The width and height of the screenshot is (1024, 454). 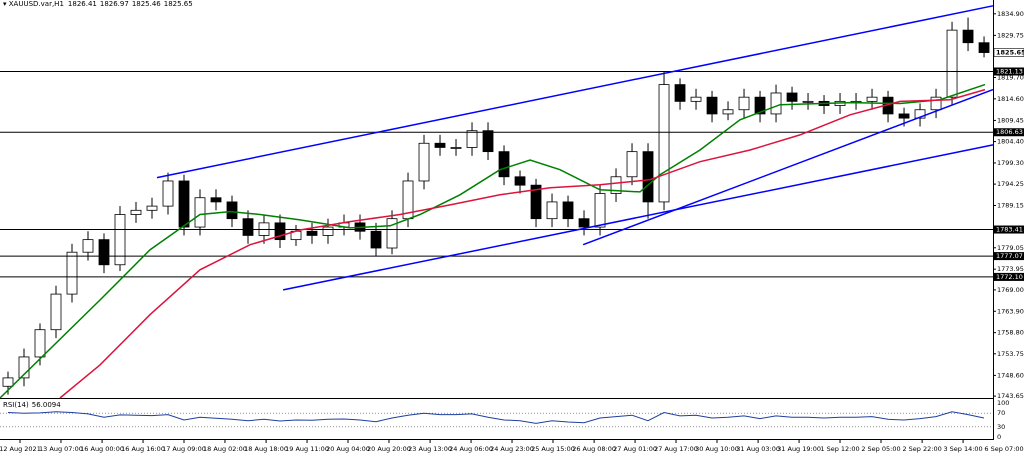 I want to click on header-open: 1826.41, so click(x=82, y=4).